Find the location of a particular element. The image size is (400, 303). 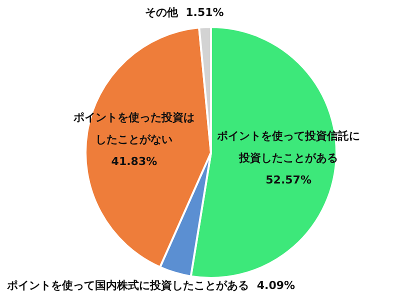

data-label: 41.83% is located at coordinates (134, 161).